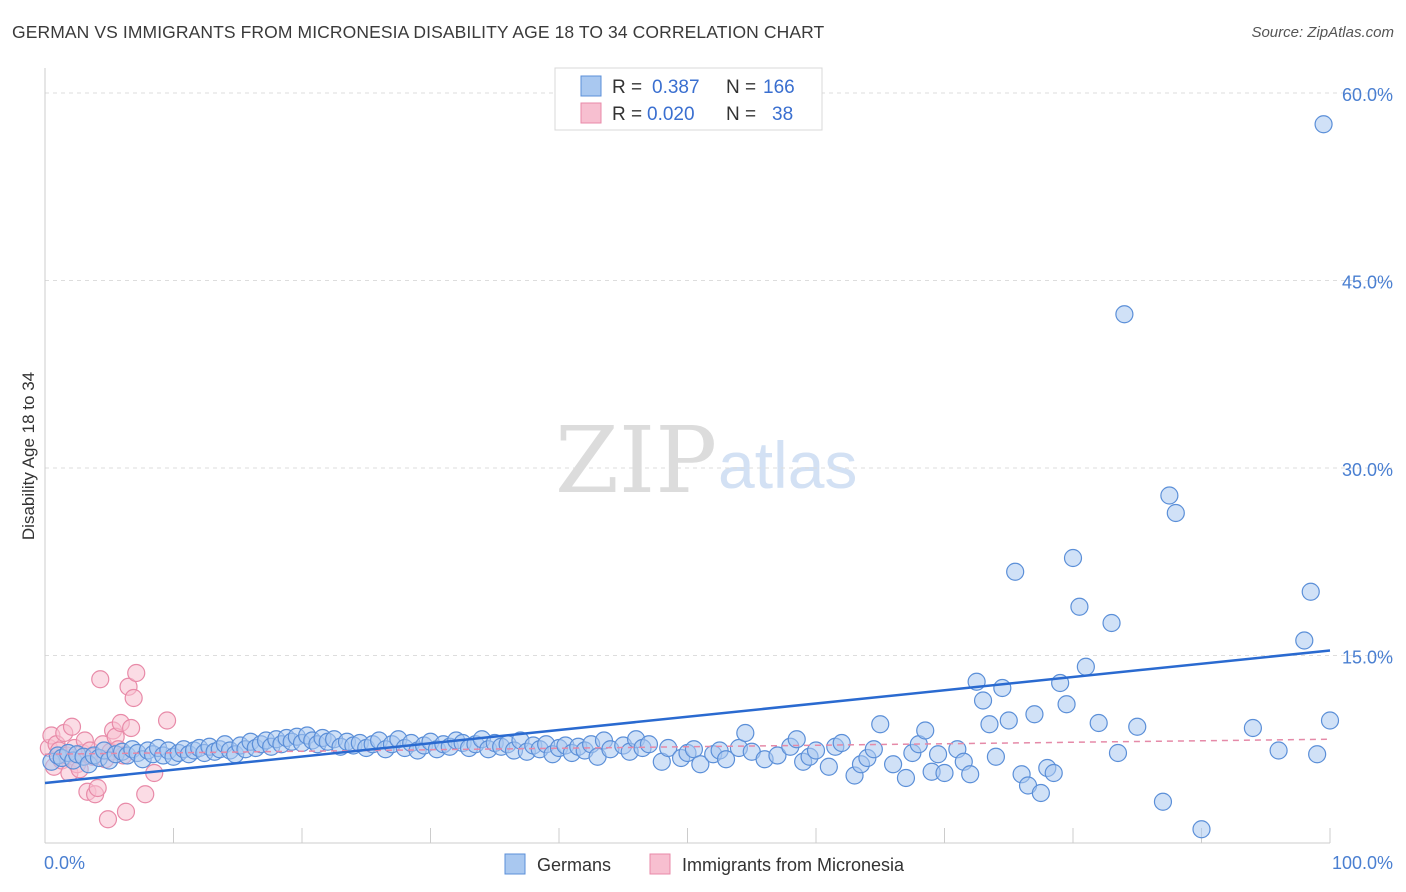  Describe the element at coordinates (28, 456) in the screenshot. I see `y-axis-label: Disability Age 18 to 34` at that location.